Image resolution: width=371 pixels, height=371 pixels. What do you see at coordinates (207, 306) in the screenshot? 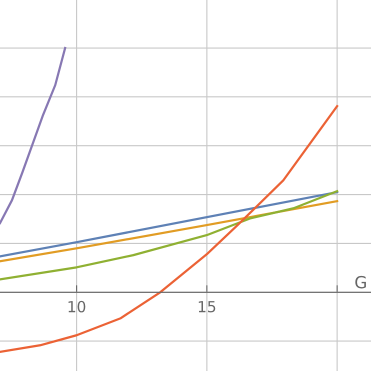
I see `x-tick-label: 15` at bounding box center [207, 306].